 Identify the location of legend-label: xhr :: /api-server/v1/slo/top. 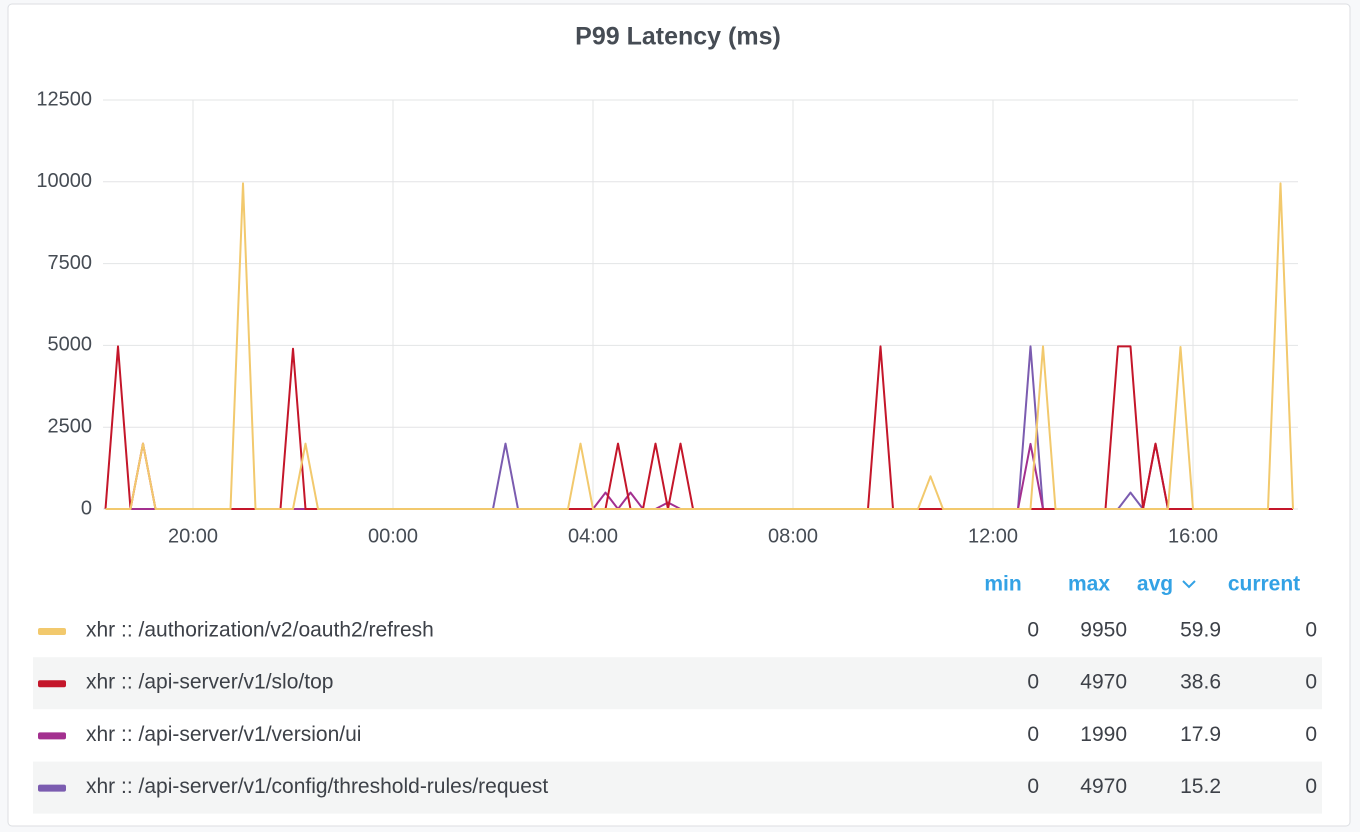
(209, 682).